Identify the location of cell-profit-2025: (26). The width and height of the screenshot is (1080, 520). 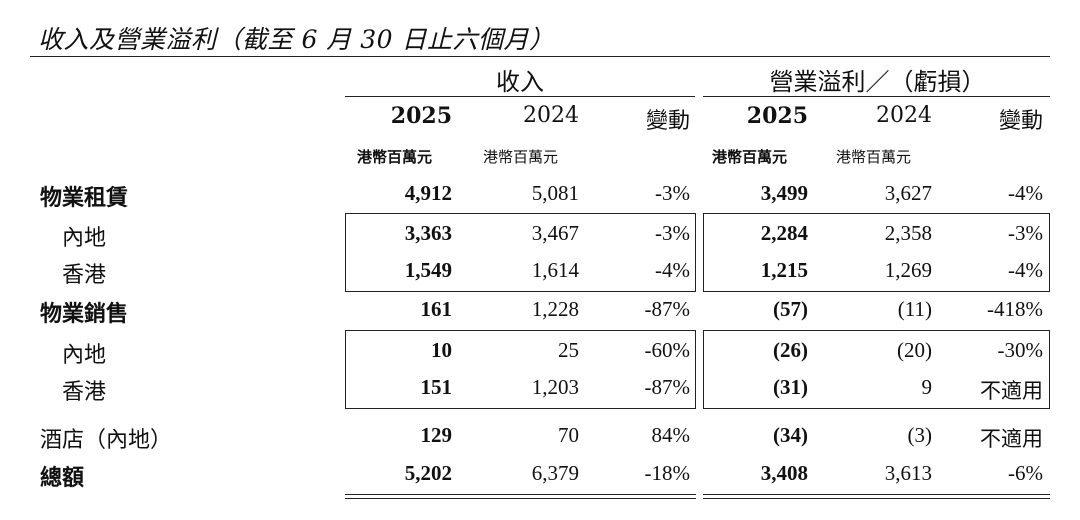
(790, 350).